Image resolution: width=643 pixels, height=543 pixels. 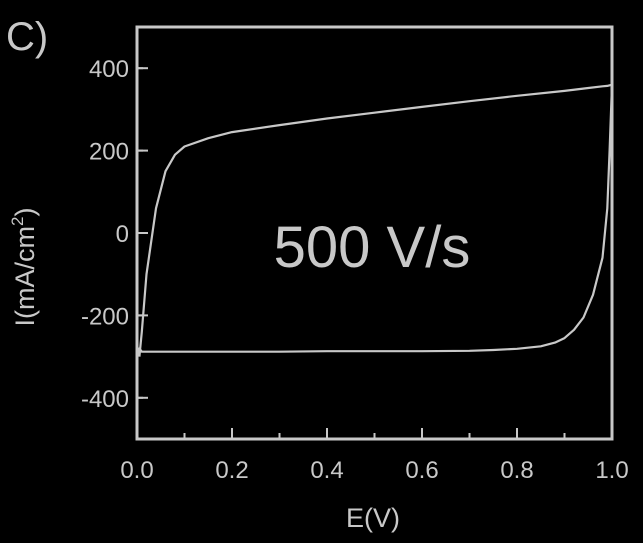 What do you see at coordinates (374, 433) in the screenshot?
I see `x-axis-ticks` at bounding box center [374, 433].